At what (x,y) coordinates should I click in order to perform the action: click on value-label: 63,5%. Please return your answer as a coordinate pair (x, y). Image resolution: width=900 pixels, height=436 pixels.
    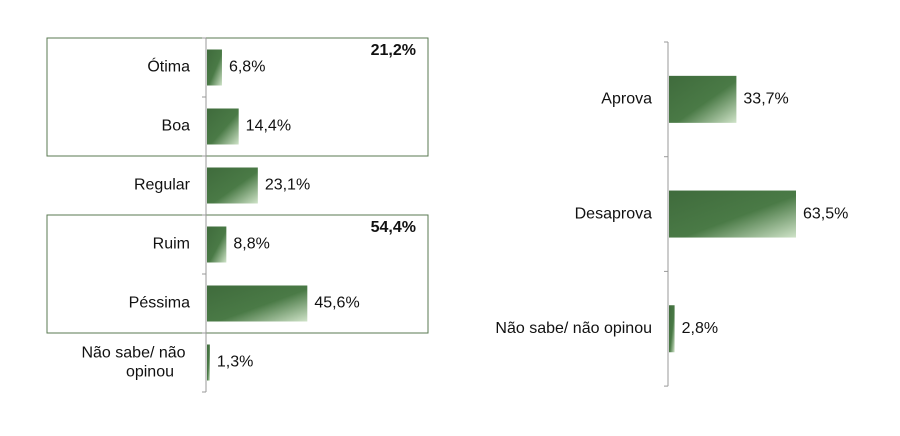
    Looking at the image, I should click on (825, 213).